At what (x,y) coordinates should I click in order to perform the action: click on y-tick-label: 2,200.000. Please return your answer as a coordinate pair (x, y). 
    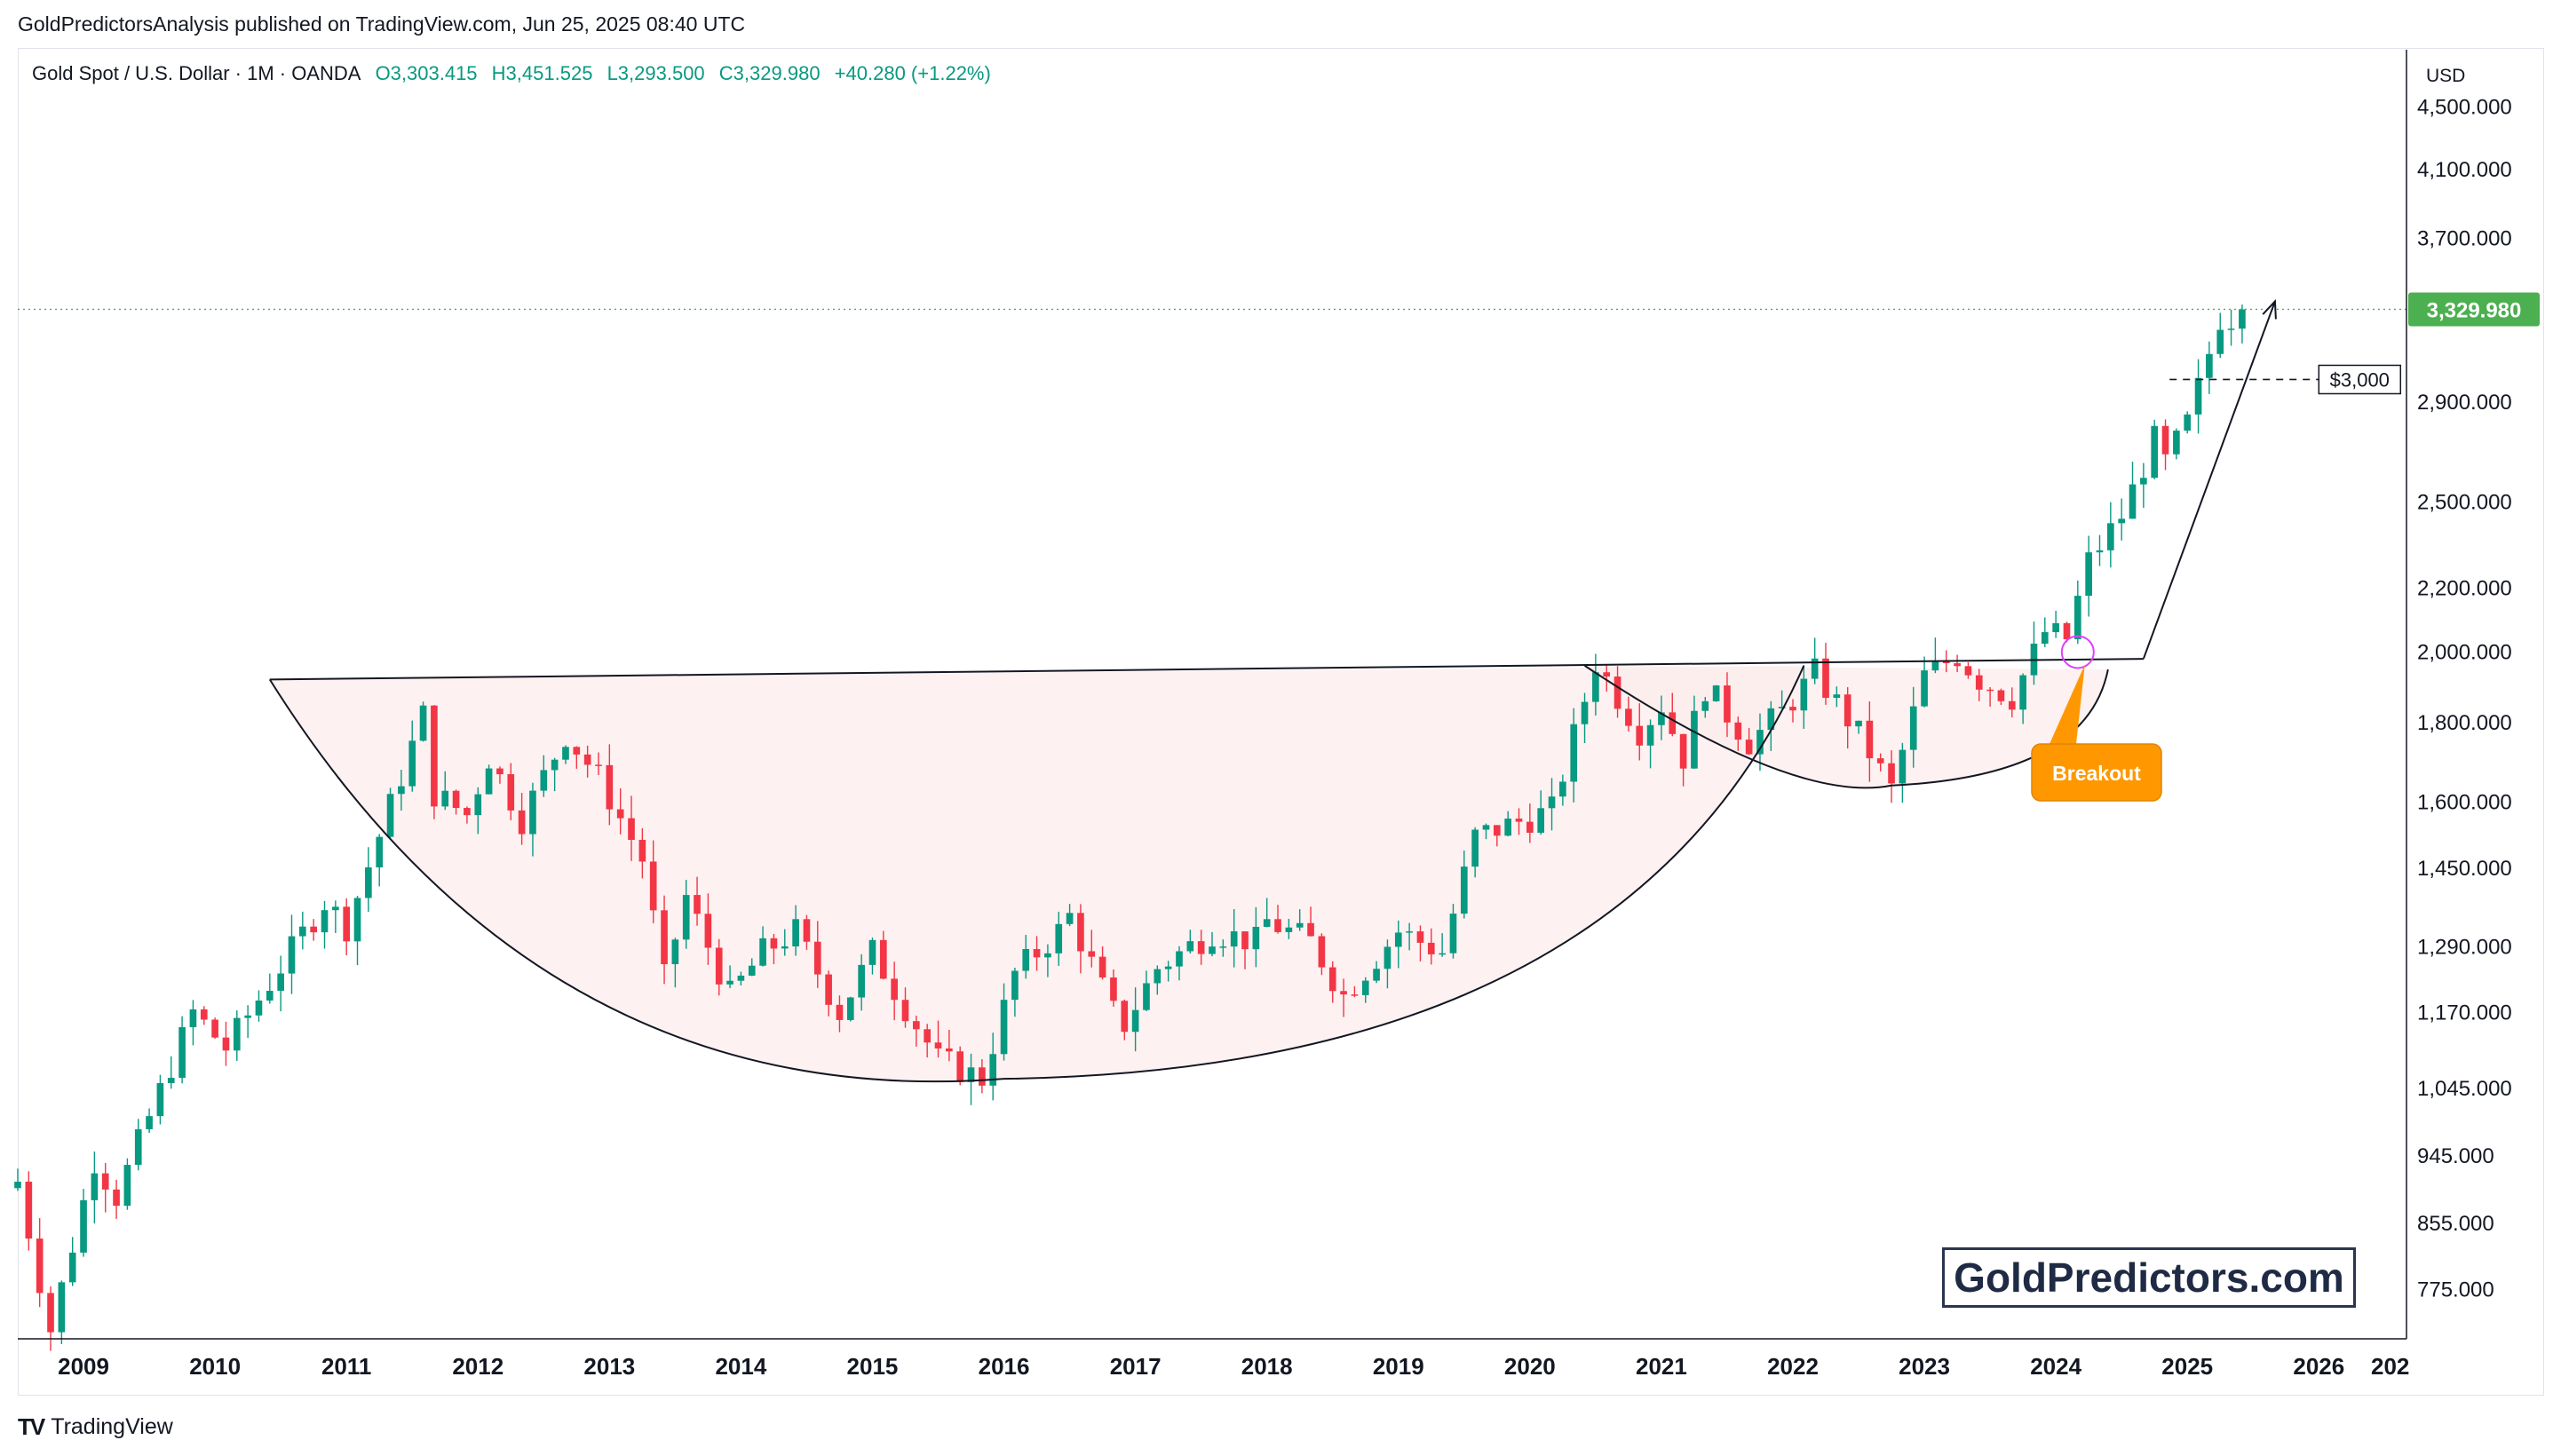
    Looking at the image, I should click on (2464, 588).